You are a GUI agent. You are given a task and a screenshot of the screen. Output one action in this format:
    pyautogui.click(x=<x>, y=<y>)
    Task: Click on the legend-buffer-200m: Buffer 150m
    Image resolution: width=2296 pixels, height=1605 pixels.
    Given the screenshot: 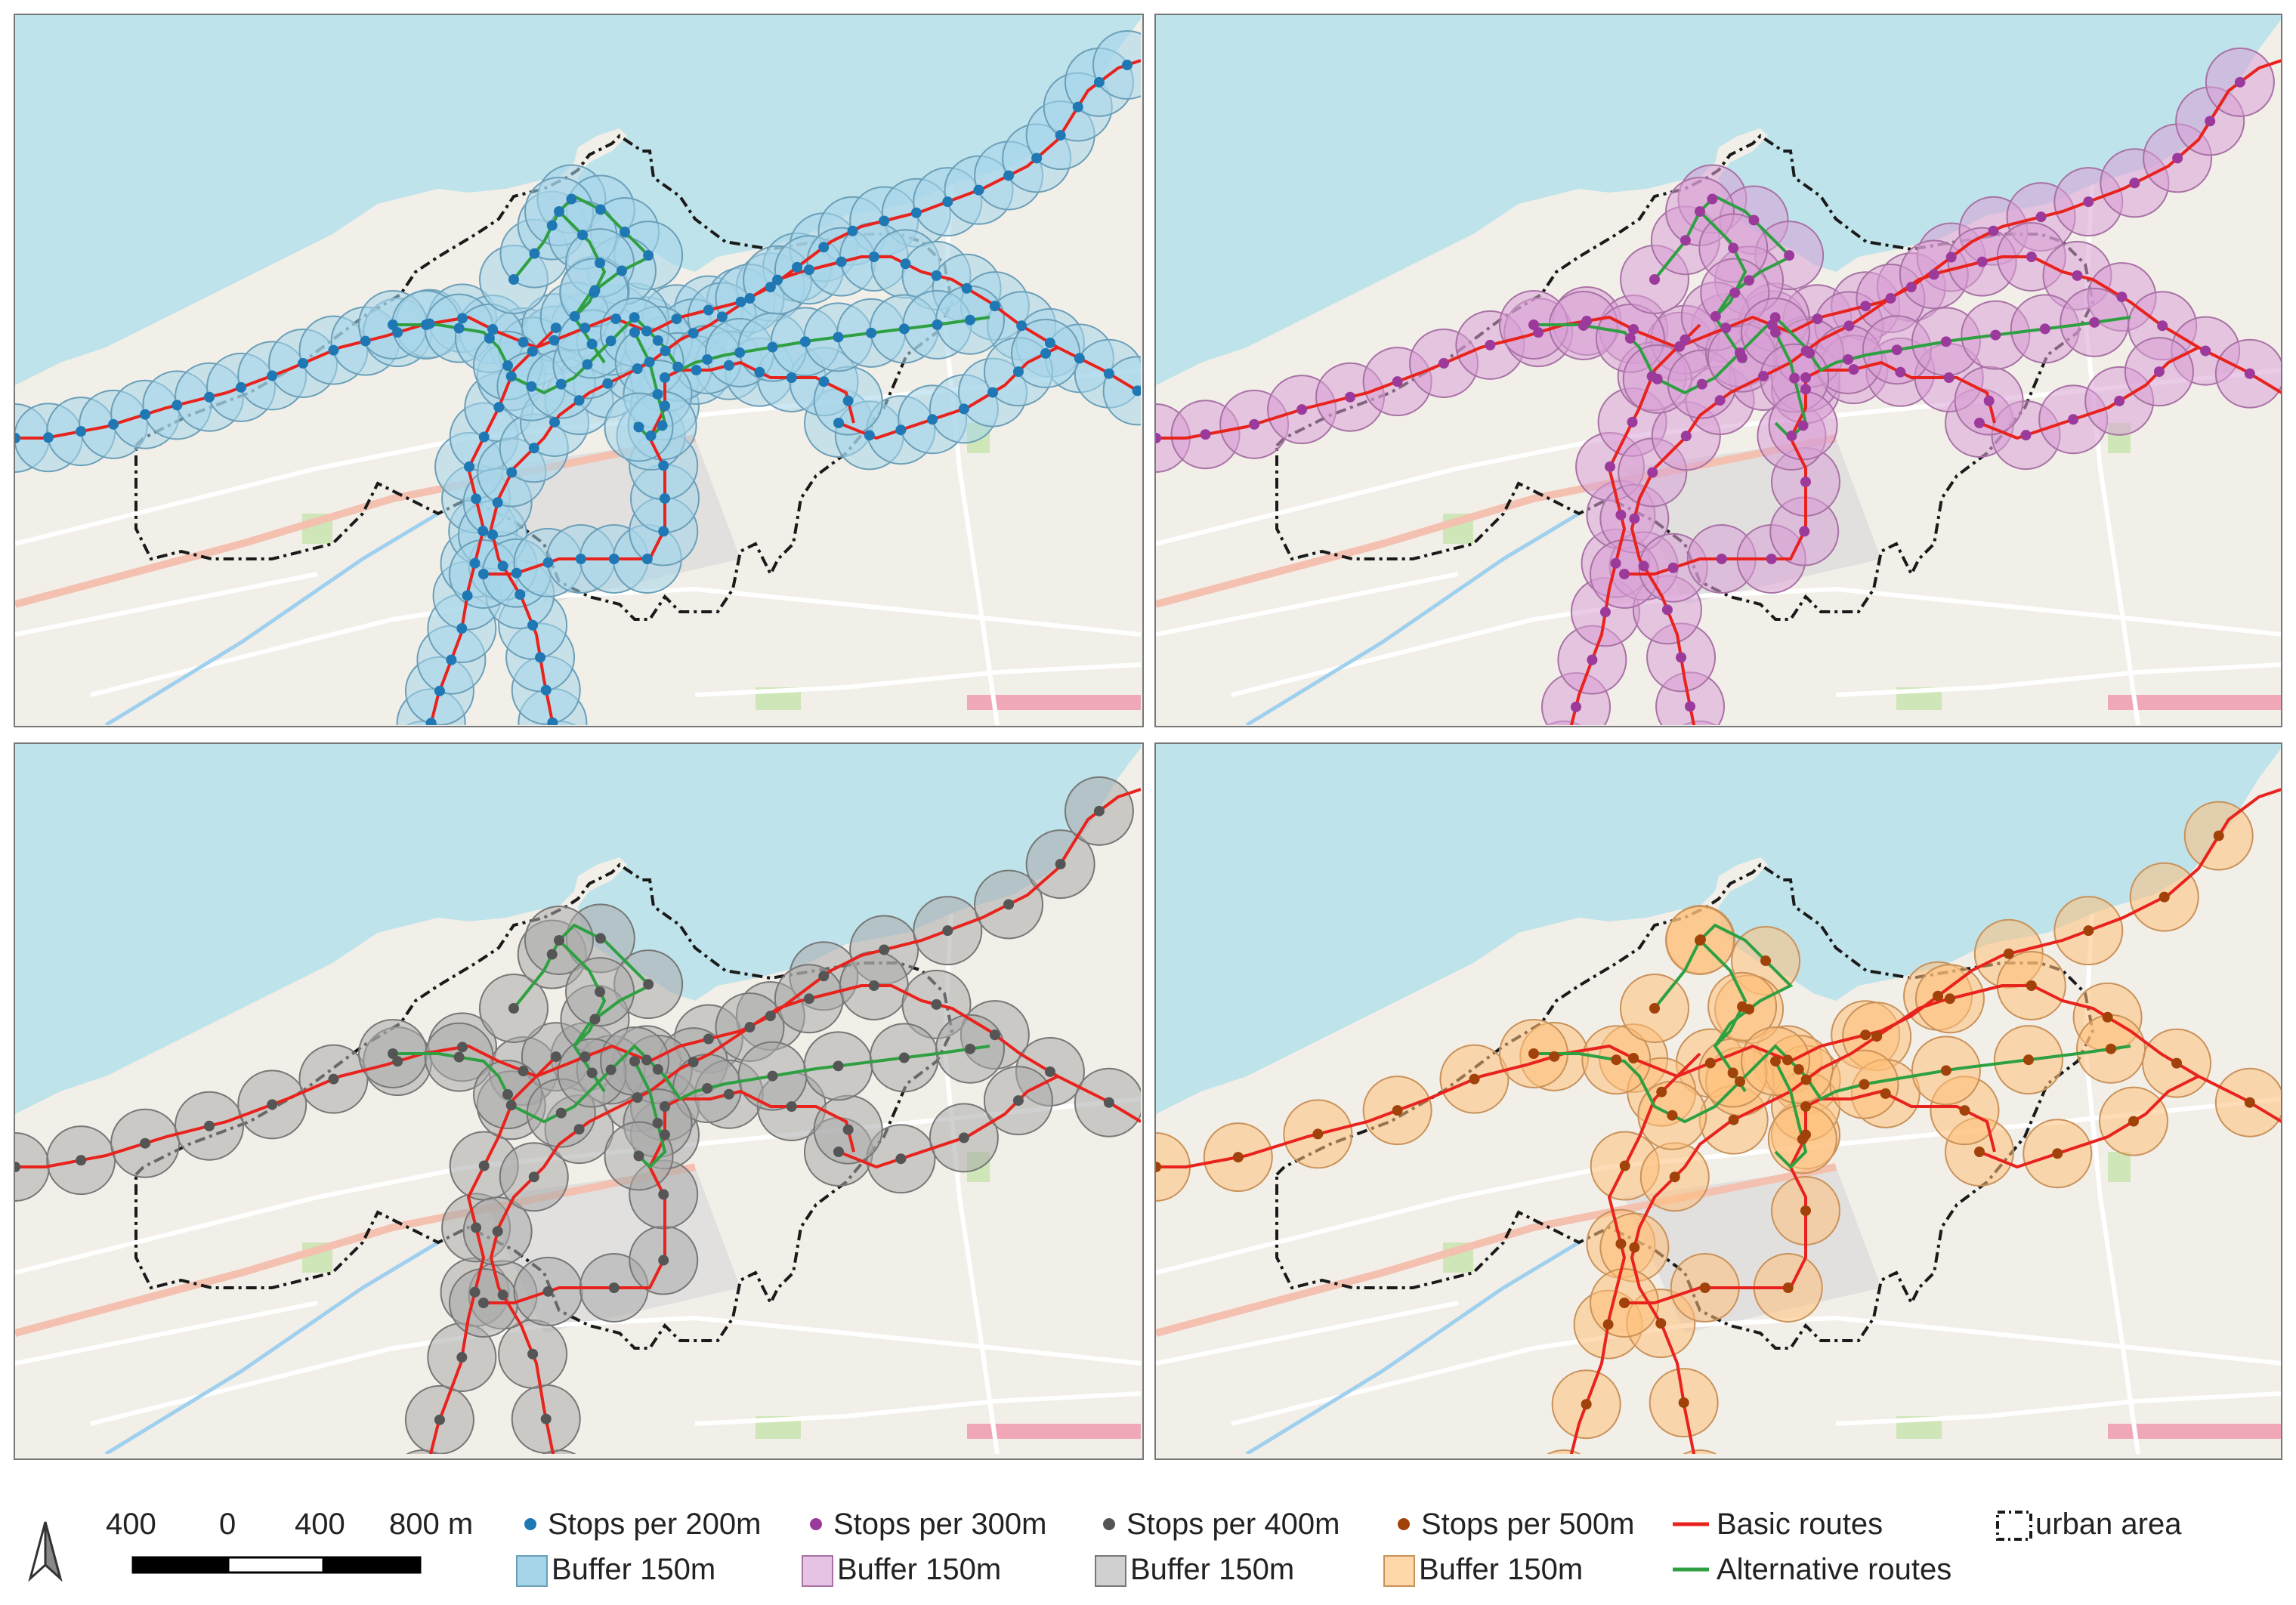 What is the action you would take?
    pyautogui.click(x=634, y=1569)
    